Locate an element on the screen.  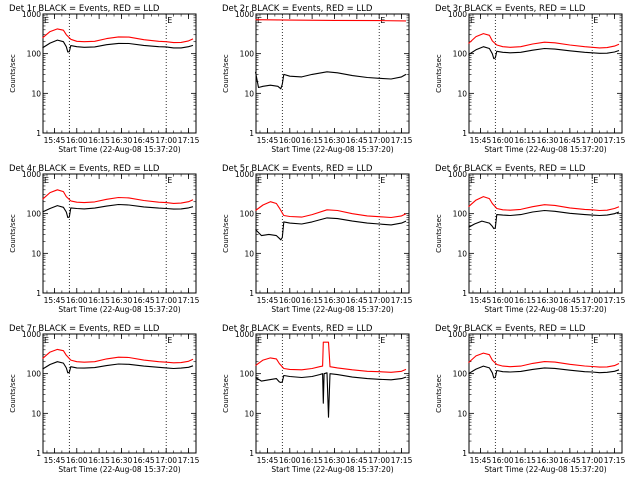
panel-title: Det 9r BLACK = Events, RED = LLD is located at coordinates (510, 329).